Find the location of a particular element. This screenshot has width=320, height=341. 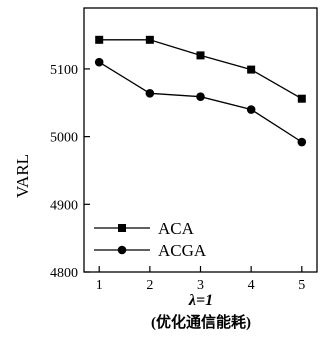

legend: ACA ACGA is located at coordinates (150, 239).